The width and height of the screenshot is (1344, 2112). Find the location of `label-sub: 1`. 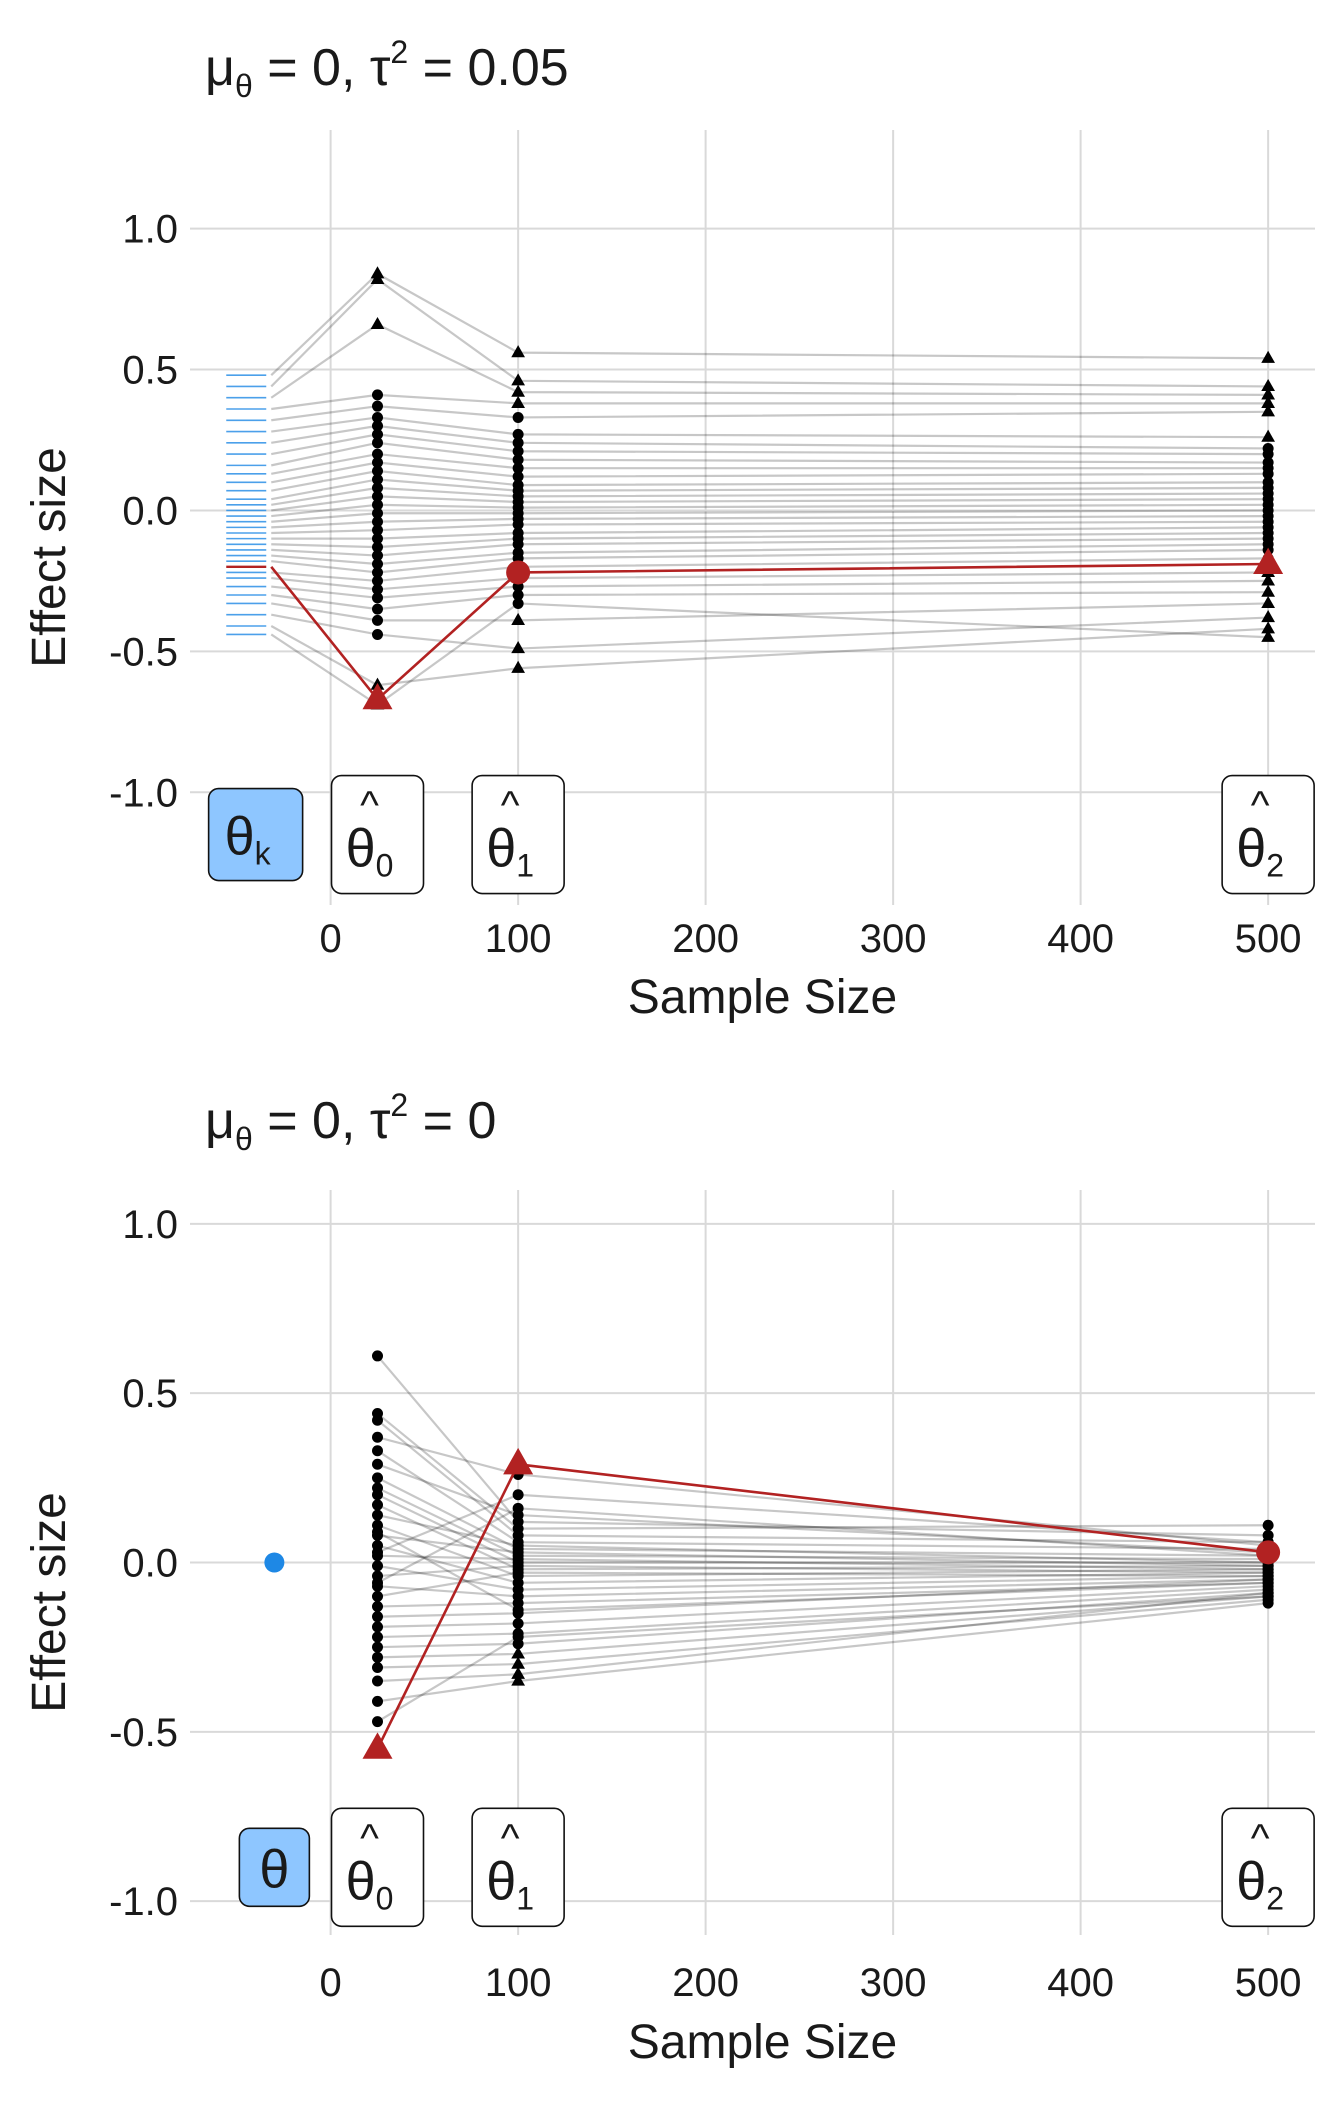

label-sub: 1 is located at coordinates (525, 1898).